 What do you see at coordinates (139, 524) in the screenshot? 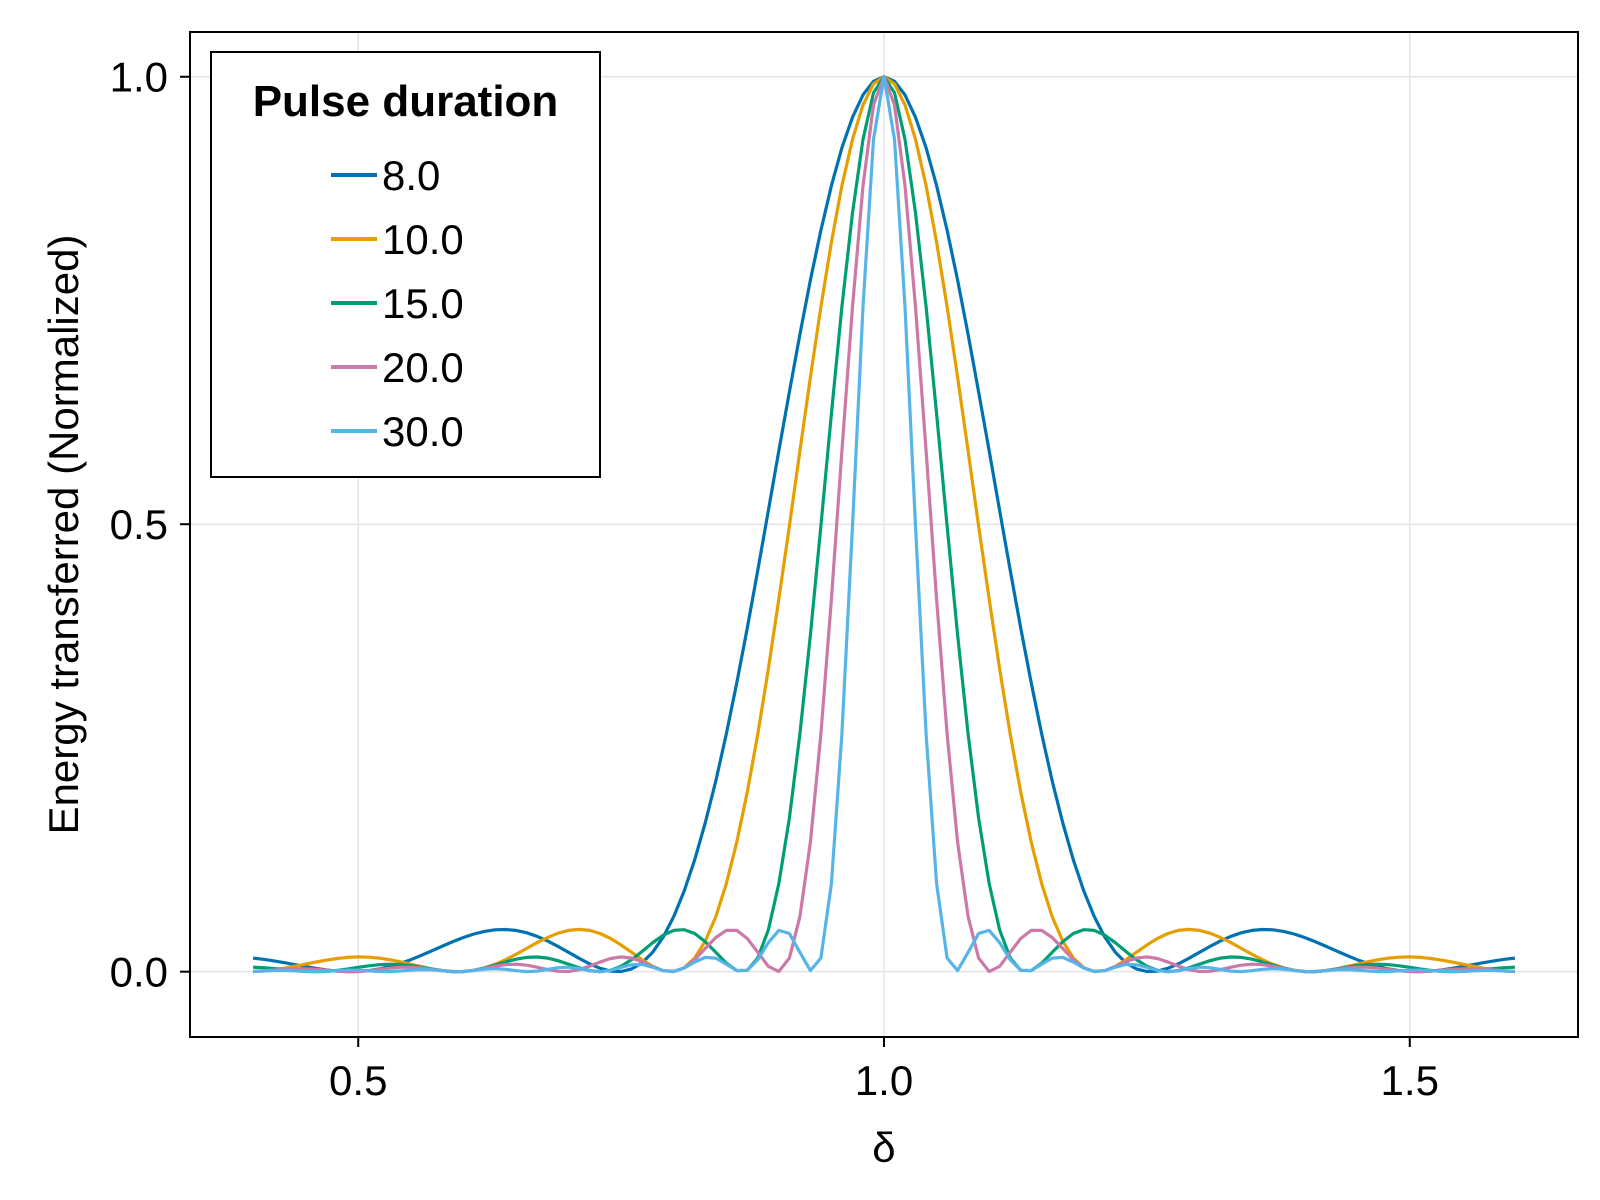
I see `y-tick-label: 0.5` at bounding box center [139, 524].